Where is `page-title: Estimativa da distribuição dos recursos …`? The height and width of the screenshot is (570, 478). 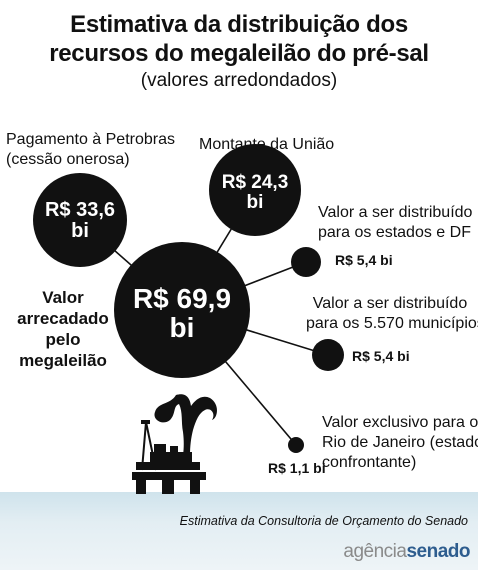
page-title: Estimativa da distribuição dos recursos … is located at coordinates (239, 39).